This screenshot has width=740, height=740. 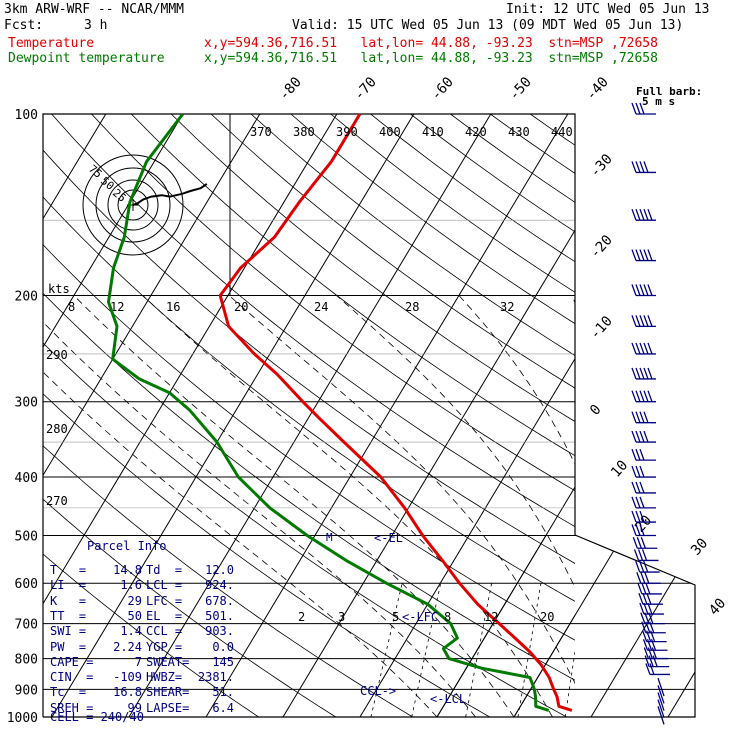 What do you see at coordinates (168, 661) in the screenshot?
I see `parcel-info-cell: SWEAT=` at bounding box center [168, 661].